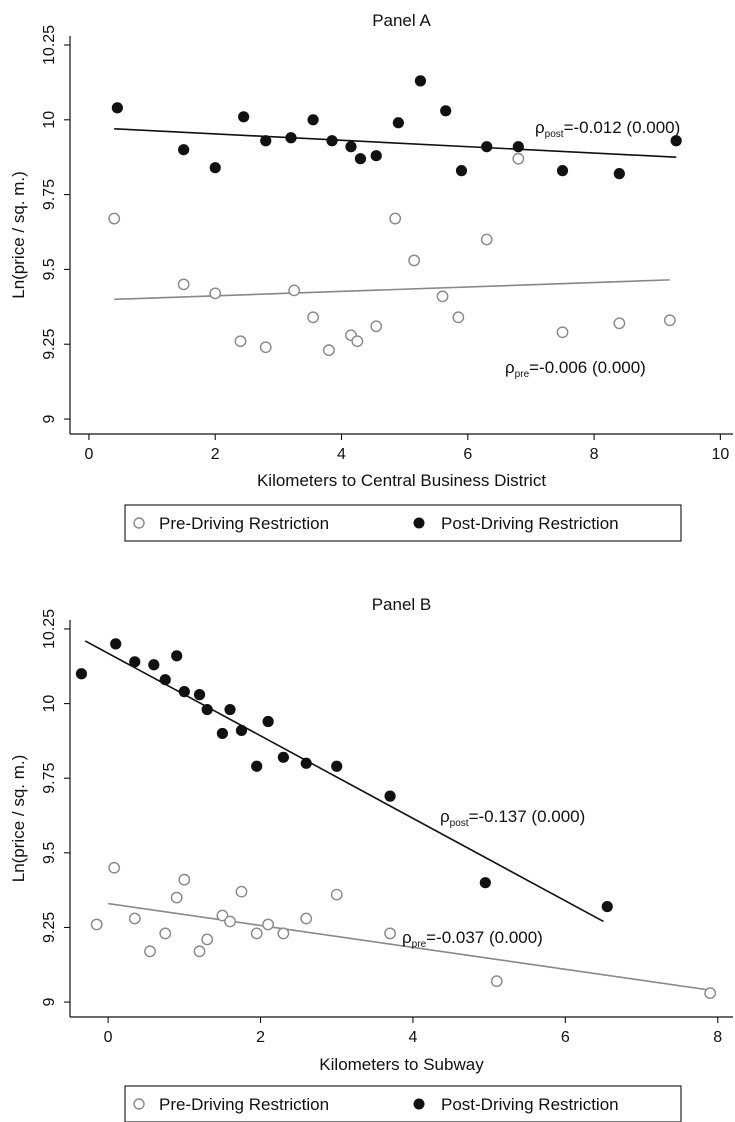  I want to click on x-axis-label: Kilometers to Central Business District, so click(401, 480).